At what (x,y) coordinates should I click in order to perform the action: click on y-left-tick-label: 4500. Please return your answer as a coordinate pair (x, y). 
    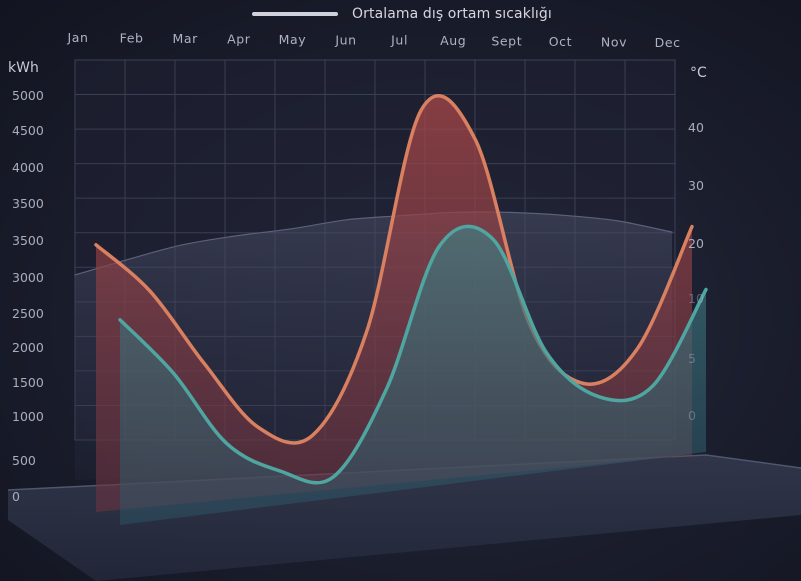
    Looking at the image, I should click on (28, 130).